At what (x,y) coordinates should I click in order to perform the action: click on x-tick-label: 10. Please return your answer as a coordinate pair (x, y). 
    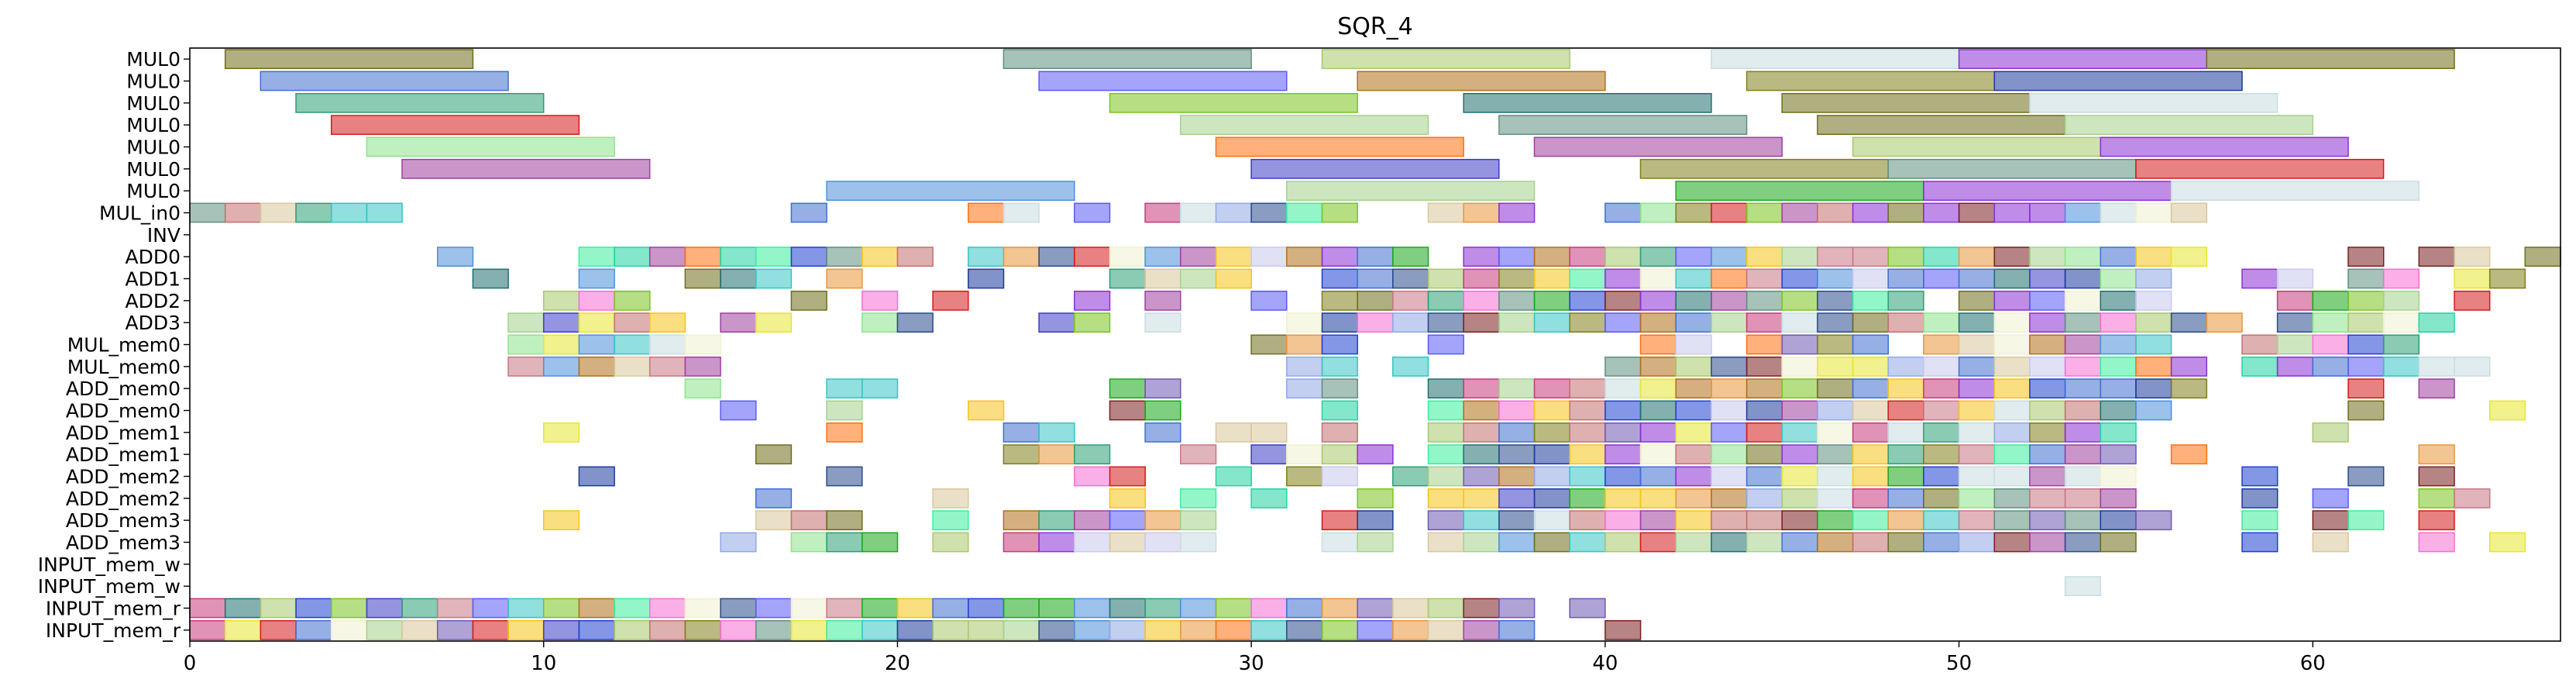
    Looking at the image, I should click on (543, 664).